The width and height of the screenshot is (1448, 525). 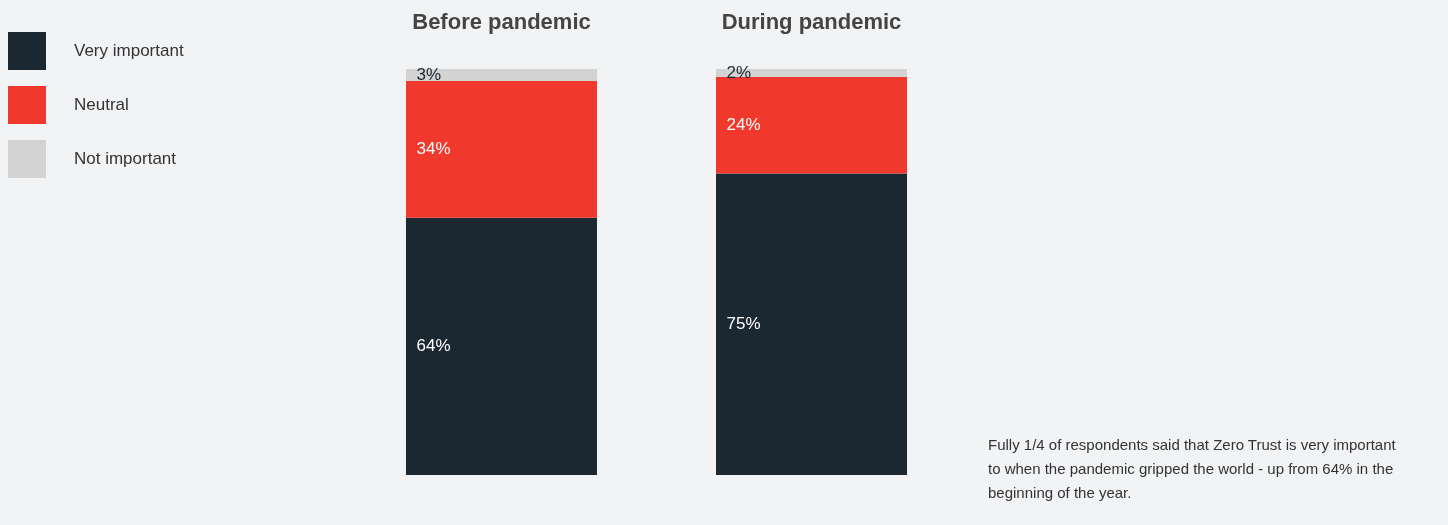 I want to click on legend-label: Very important, so click(x=129, y=50).